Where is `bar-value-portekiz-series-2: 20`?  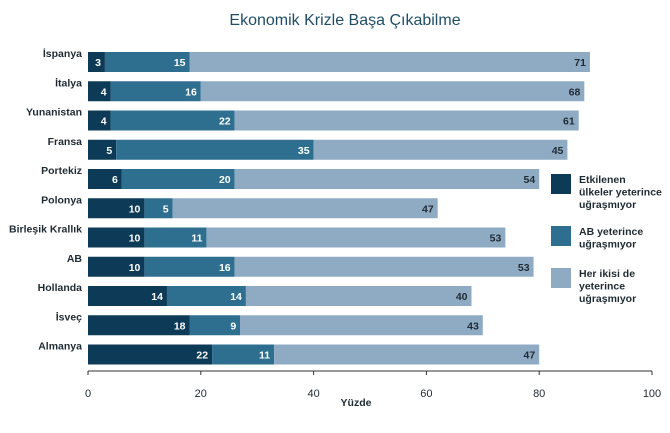
bar-value-portekiz-series-2: 20 is located at coordinates (225, 180).